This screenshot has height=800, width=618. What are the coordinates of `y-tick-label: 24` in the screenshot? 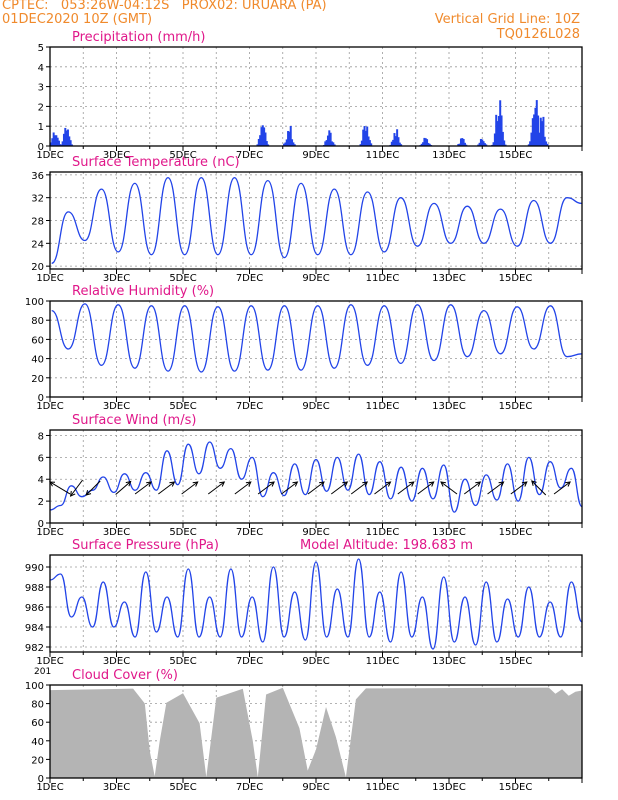 It's located at (37, 244).